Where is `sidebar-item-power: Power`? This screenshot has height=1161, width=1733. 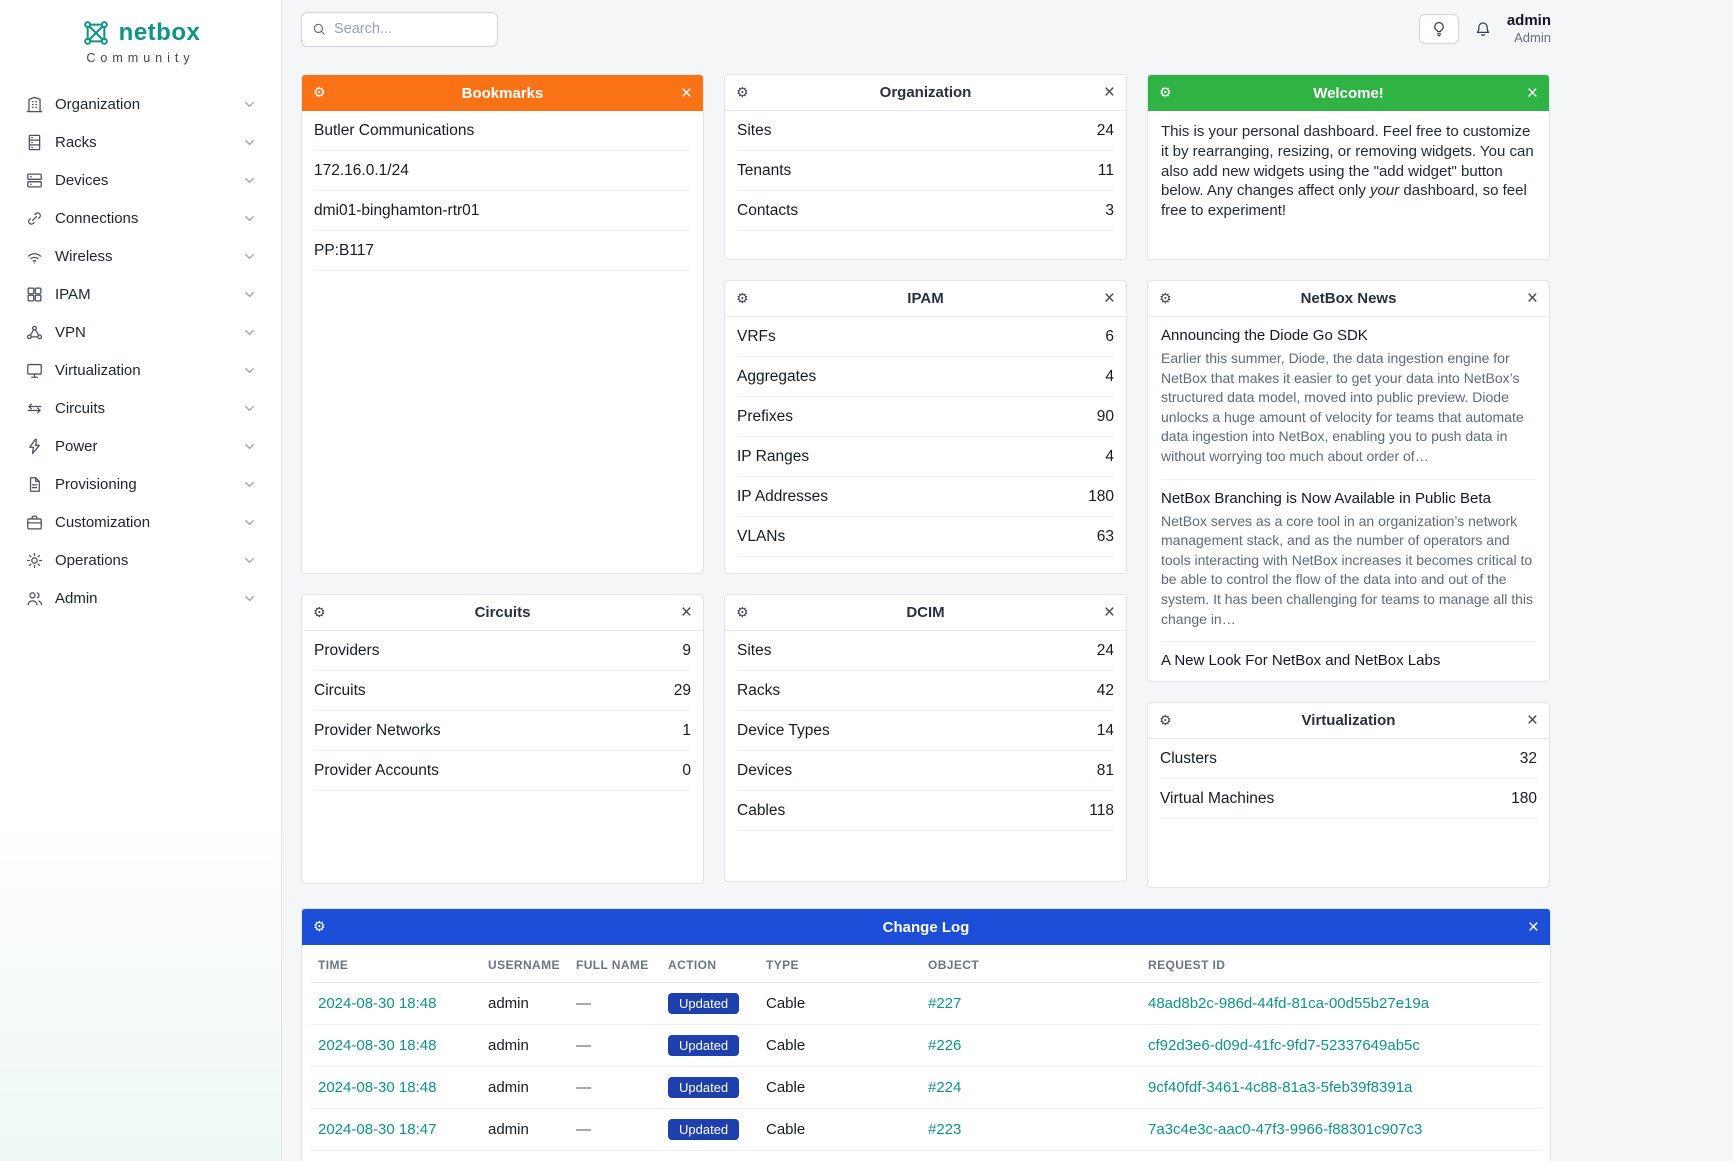 sidebar-item-power: Power is located at coordinates (140, 446).